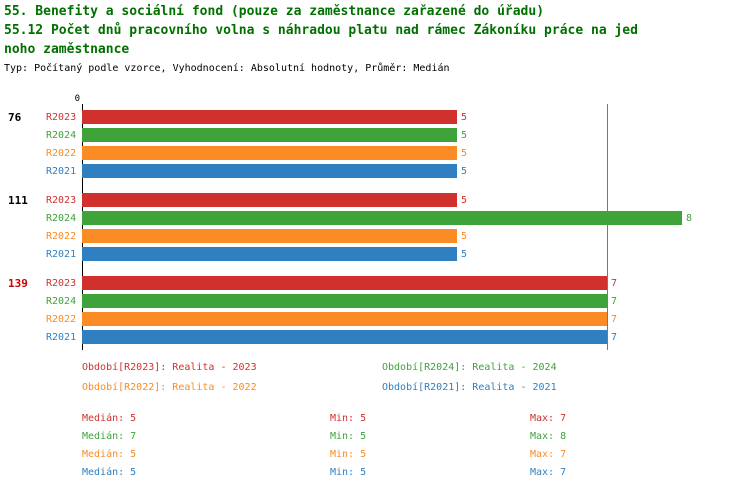 Image resolution: width=750 pixels, height=498 pixels. What do you see at coordinates (109, 436) in the screenshot?
I see `stat-median: Medián: 7` at bounding box center [109, 436].